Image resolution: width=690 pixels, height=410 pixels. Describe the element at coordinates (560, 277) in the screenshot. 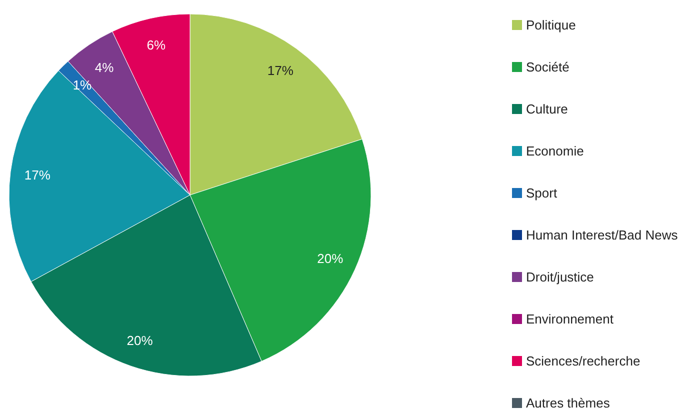

I see `legend-label: Droit/justice` at that location.